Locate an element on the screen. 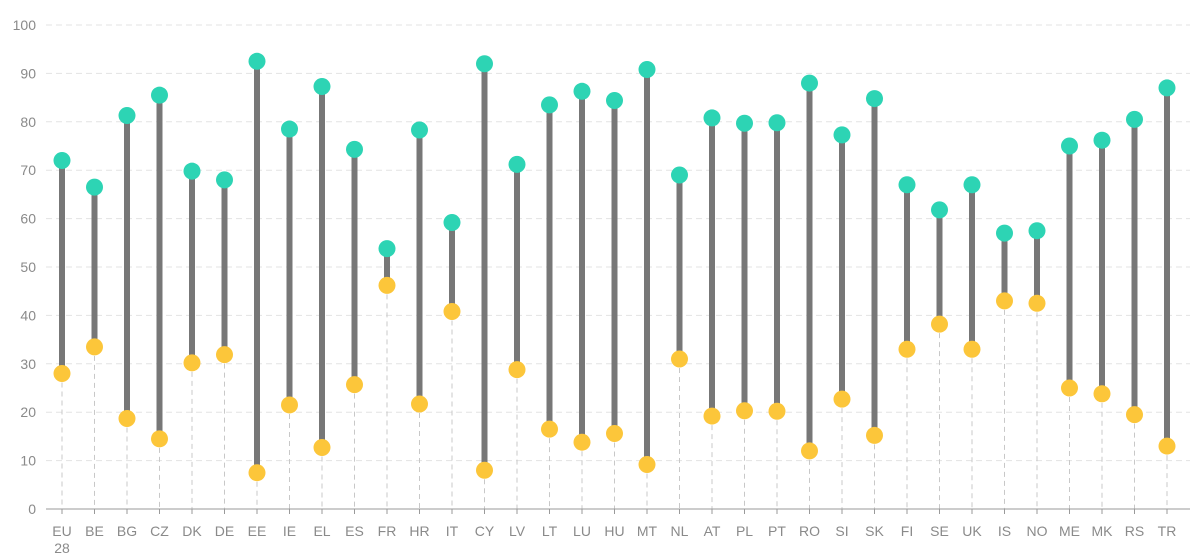 The height and width of the screenshot is (555, 1200). x-tick-label: LU is located at coordinates (582, 531).